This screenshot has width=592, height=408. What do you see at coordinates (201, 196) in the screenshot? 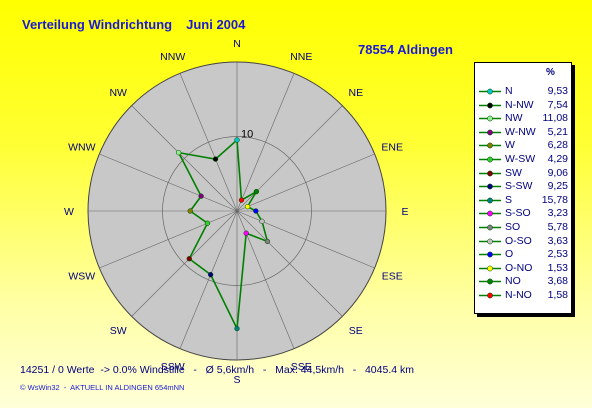
I see `marker-wnw` at bounding box center [201, 196].